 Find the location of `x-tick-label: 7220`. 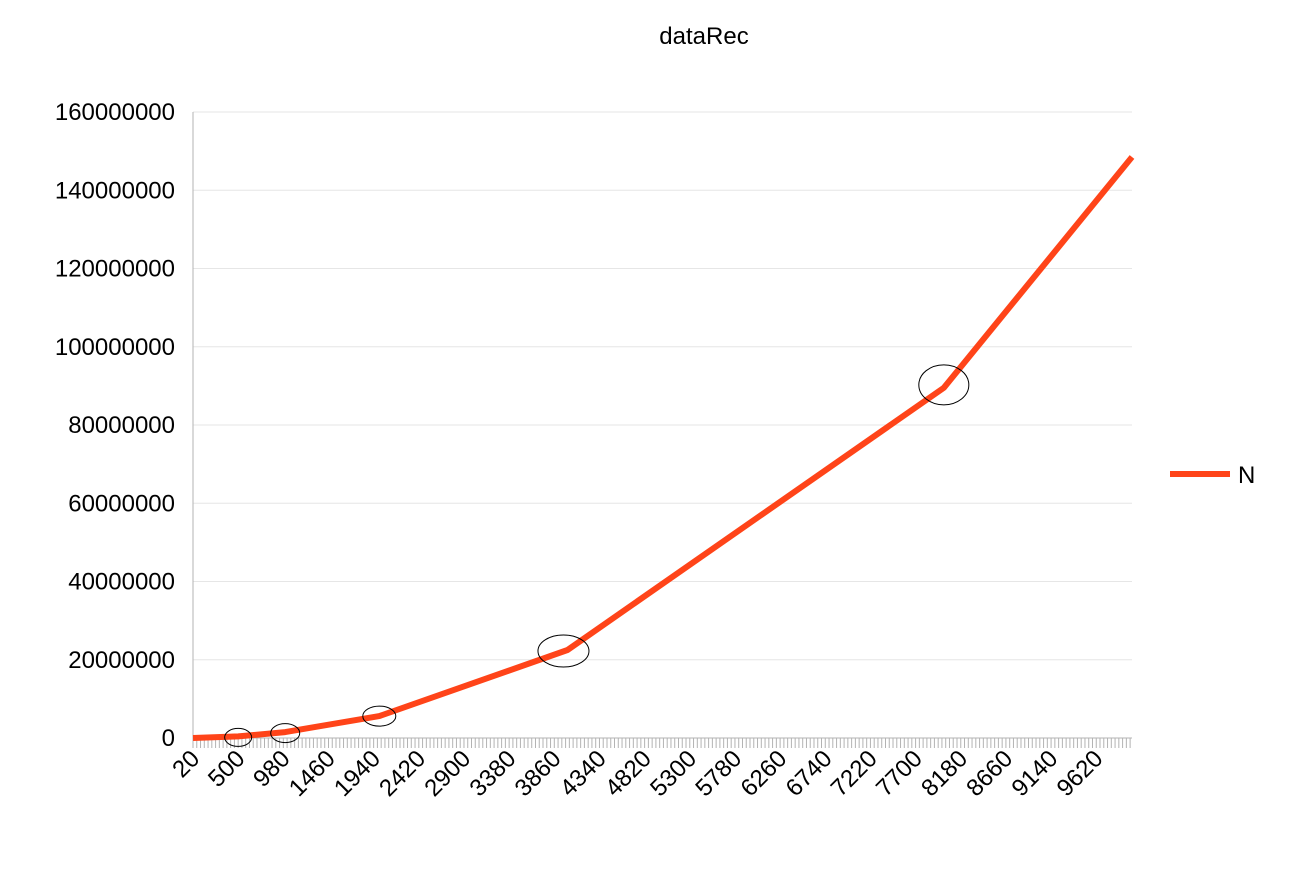

x-tick-label: 7220 is located at coordinates (854, 773).